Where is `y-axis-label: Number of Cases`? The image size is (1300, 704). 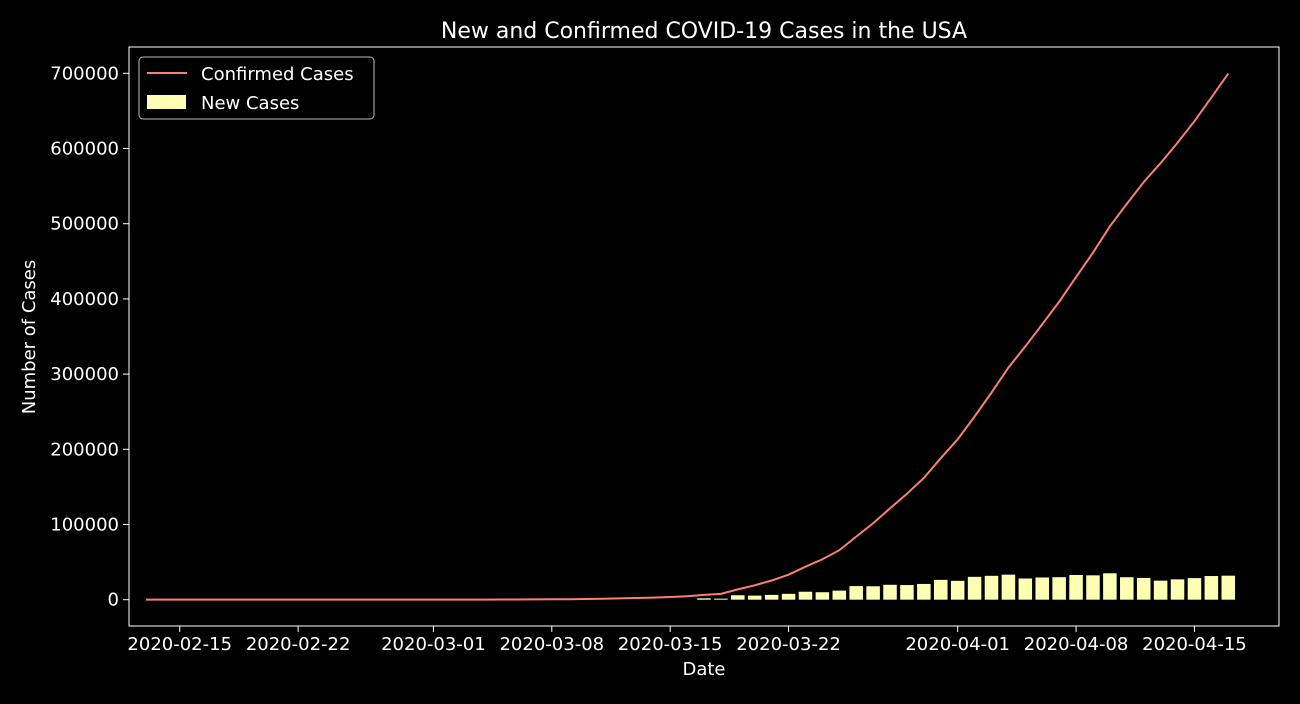
y-axis-label: Number of Cases is located at coordinates (29, 337).